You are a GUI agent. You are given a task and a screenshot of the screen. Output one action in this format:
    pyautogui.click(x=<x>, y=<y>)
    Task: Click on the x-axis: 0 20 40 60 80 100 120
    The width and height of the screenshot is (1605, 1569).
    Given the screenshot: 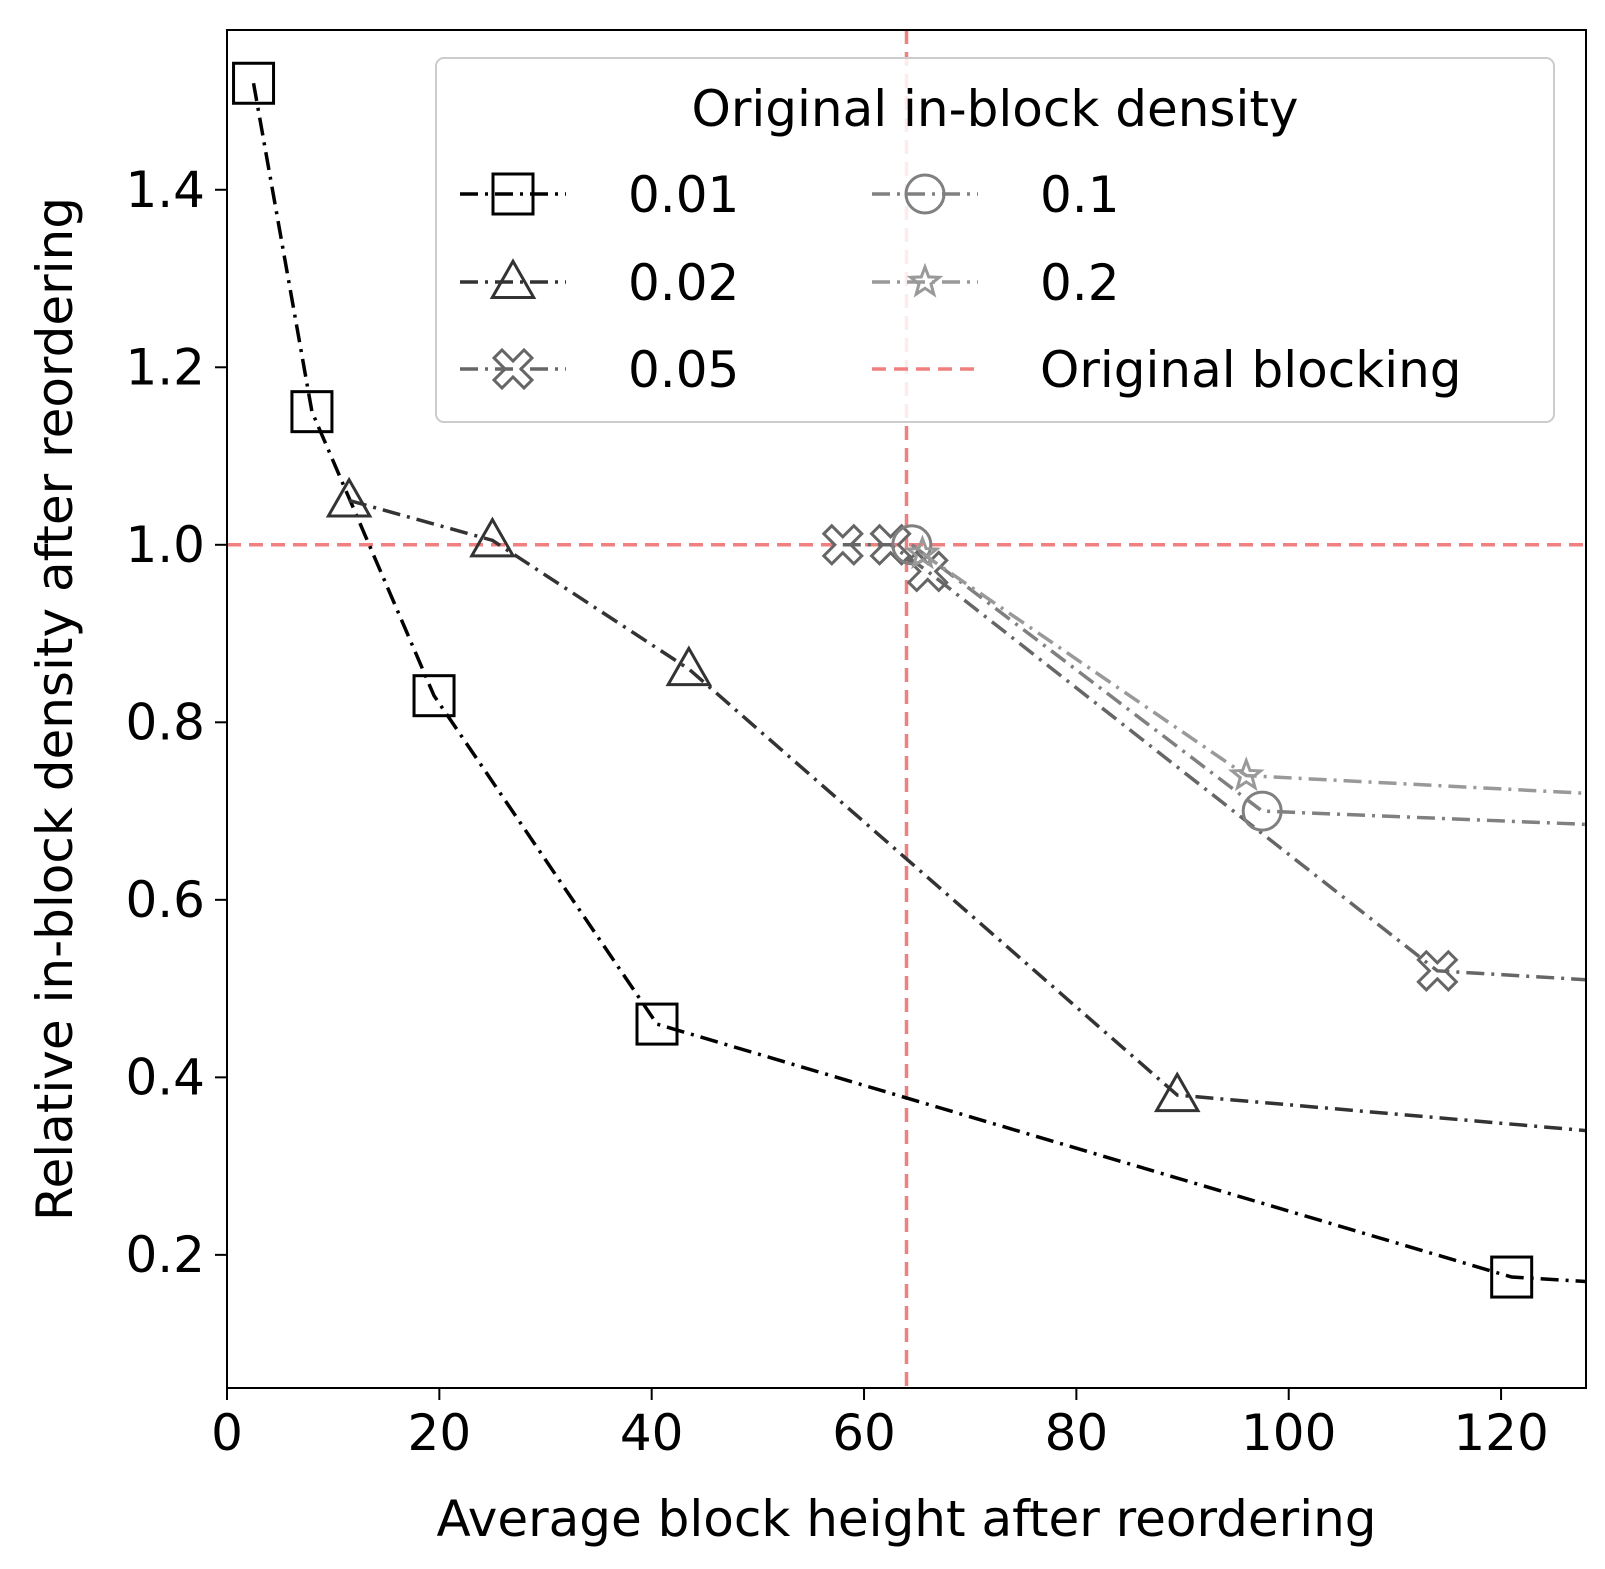 What is the action you would take?
    pyautogui.click(x=880, y=1425)
    